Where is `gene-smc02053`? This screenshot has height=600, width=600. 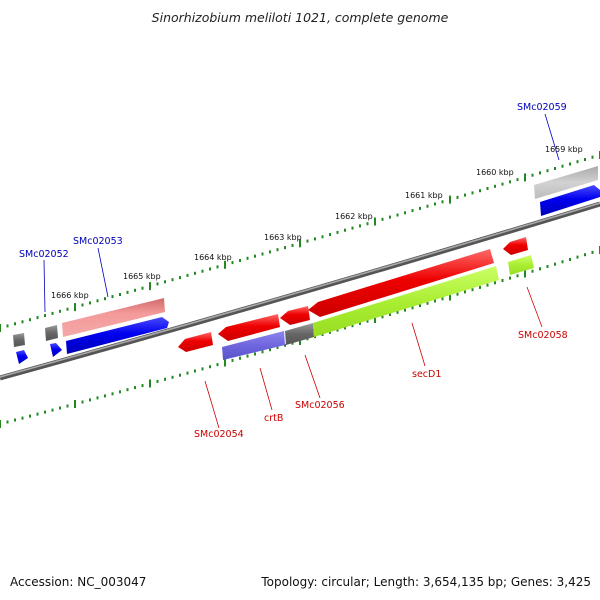 gene-smc02053 is located at coordinates (117, 335).